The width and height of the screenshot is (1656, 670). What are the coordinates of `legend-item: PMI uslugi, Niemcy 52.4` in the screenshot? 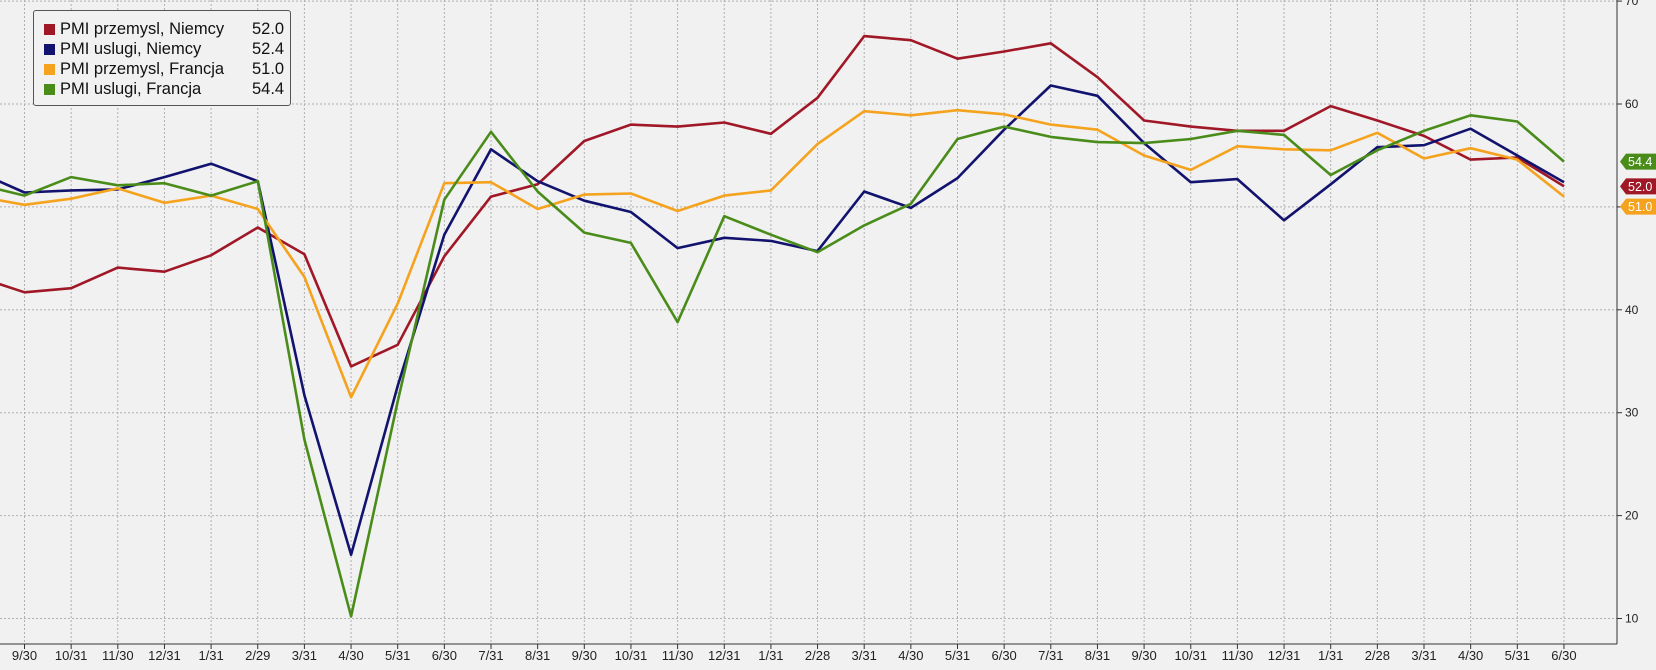 It's located at (167, 49).